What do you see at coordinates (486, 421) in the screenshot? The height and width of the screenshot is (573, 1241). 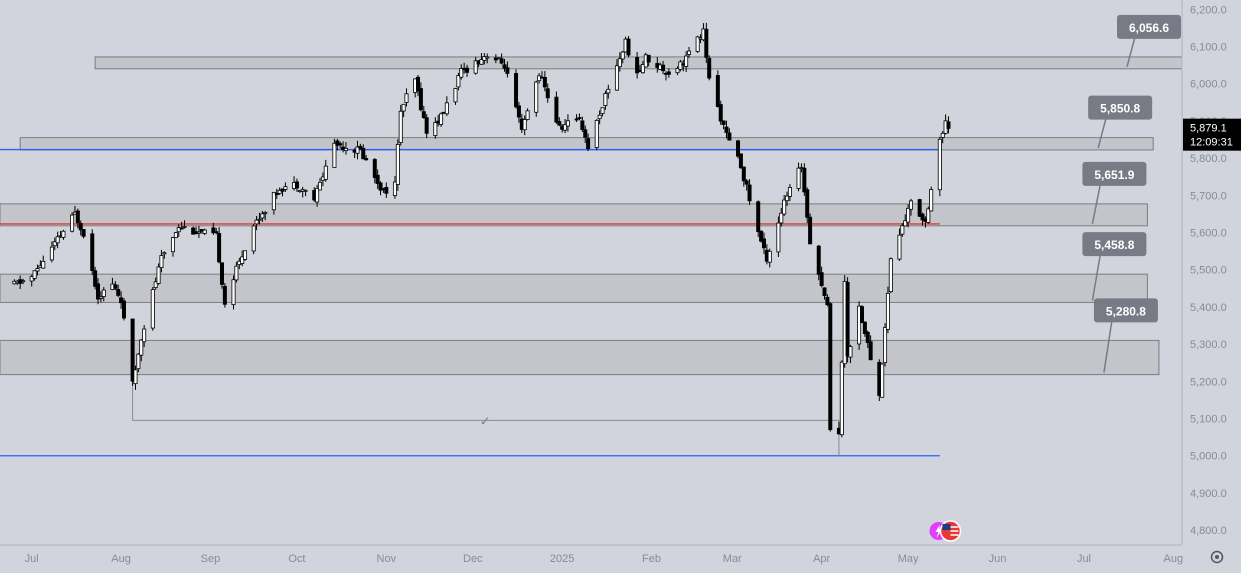 I see `date-range-bracket` at bounding box center [486, 421].